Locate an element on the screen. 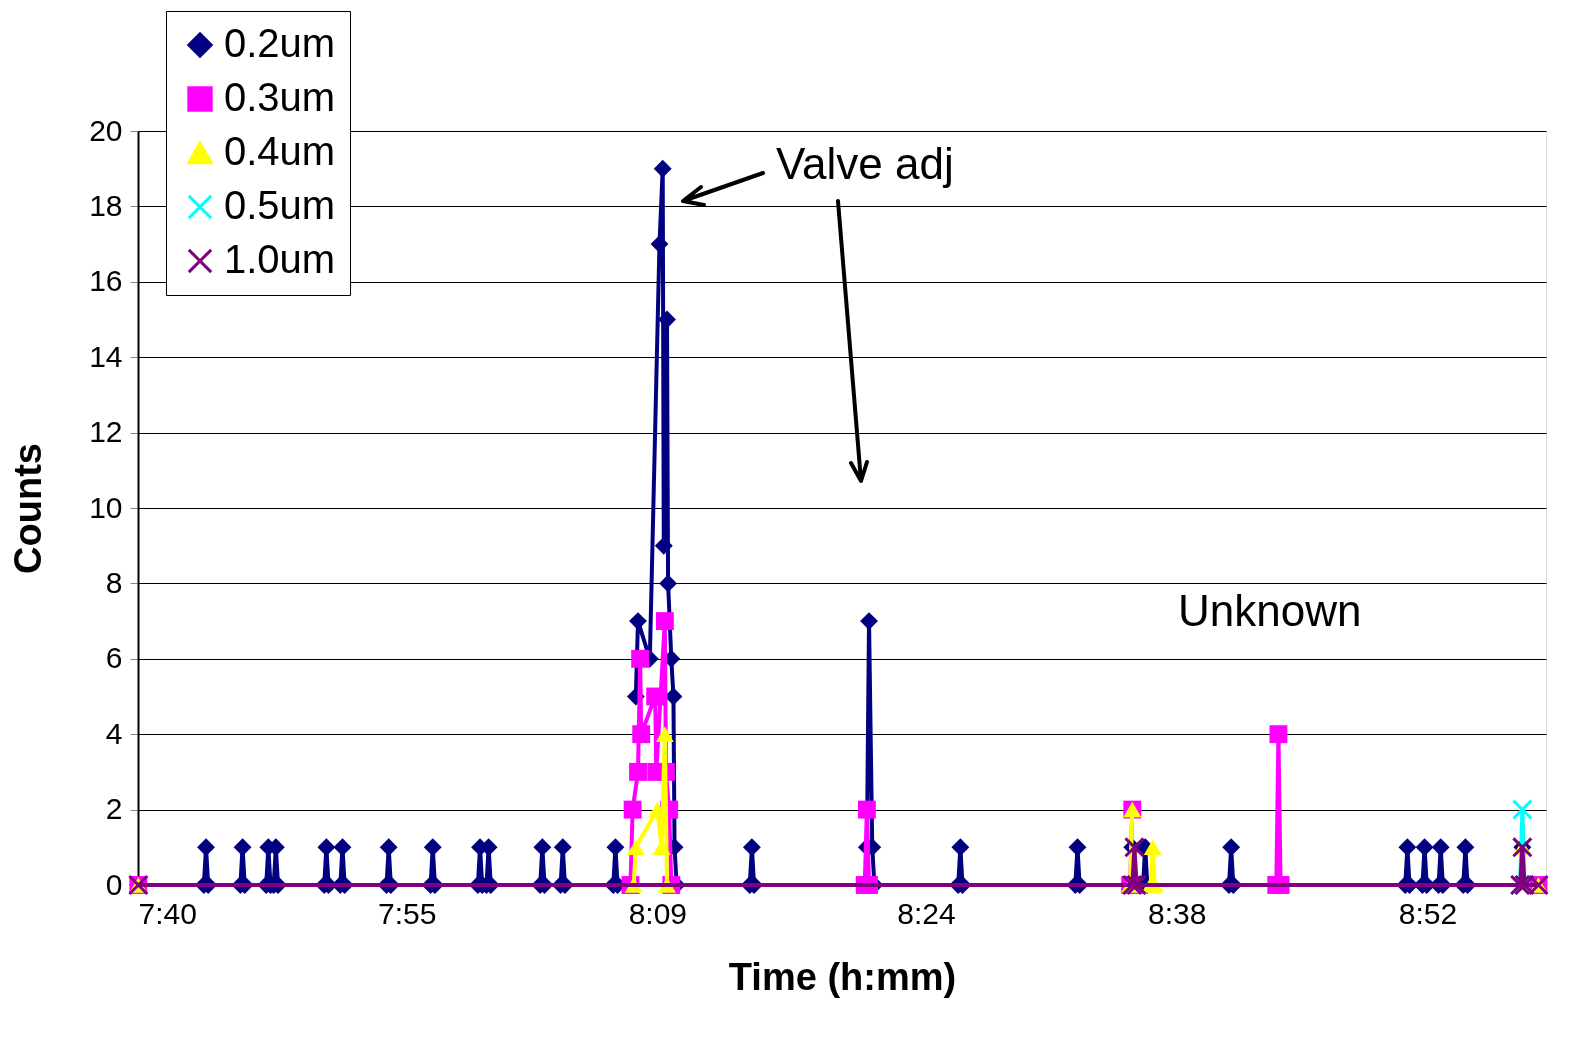  x-tick-label: 8:09 is located at coordinates (658, 913).